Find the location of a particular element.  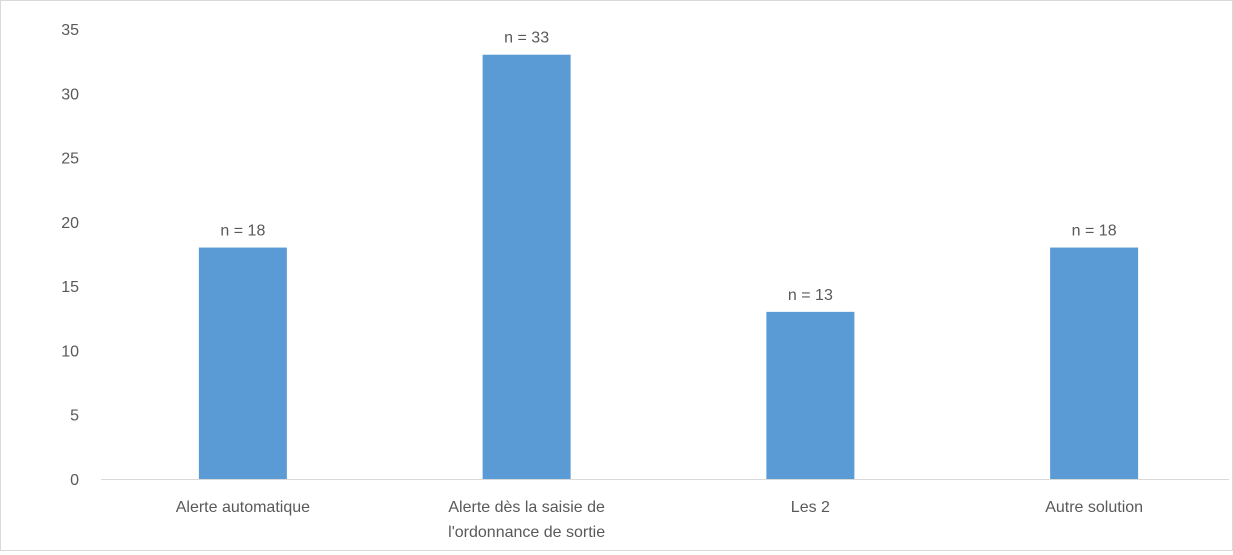

y-tick-label: 5 is located at coordinates (74, 416).